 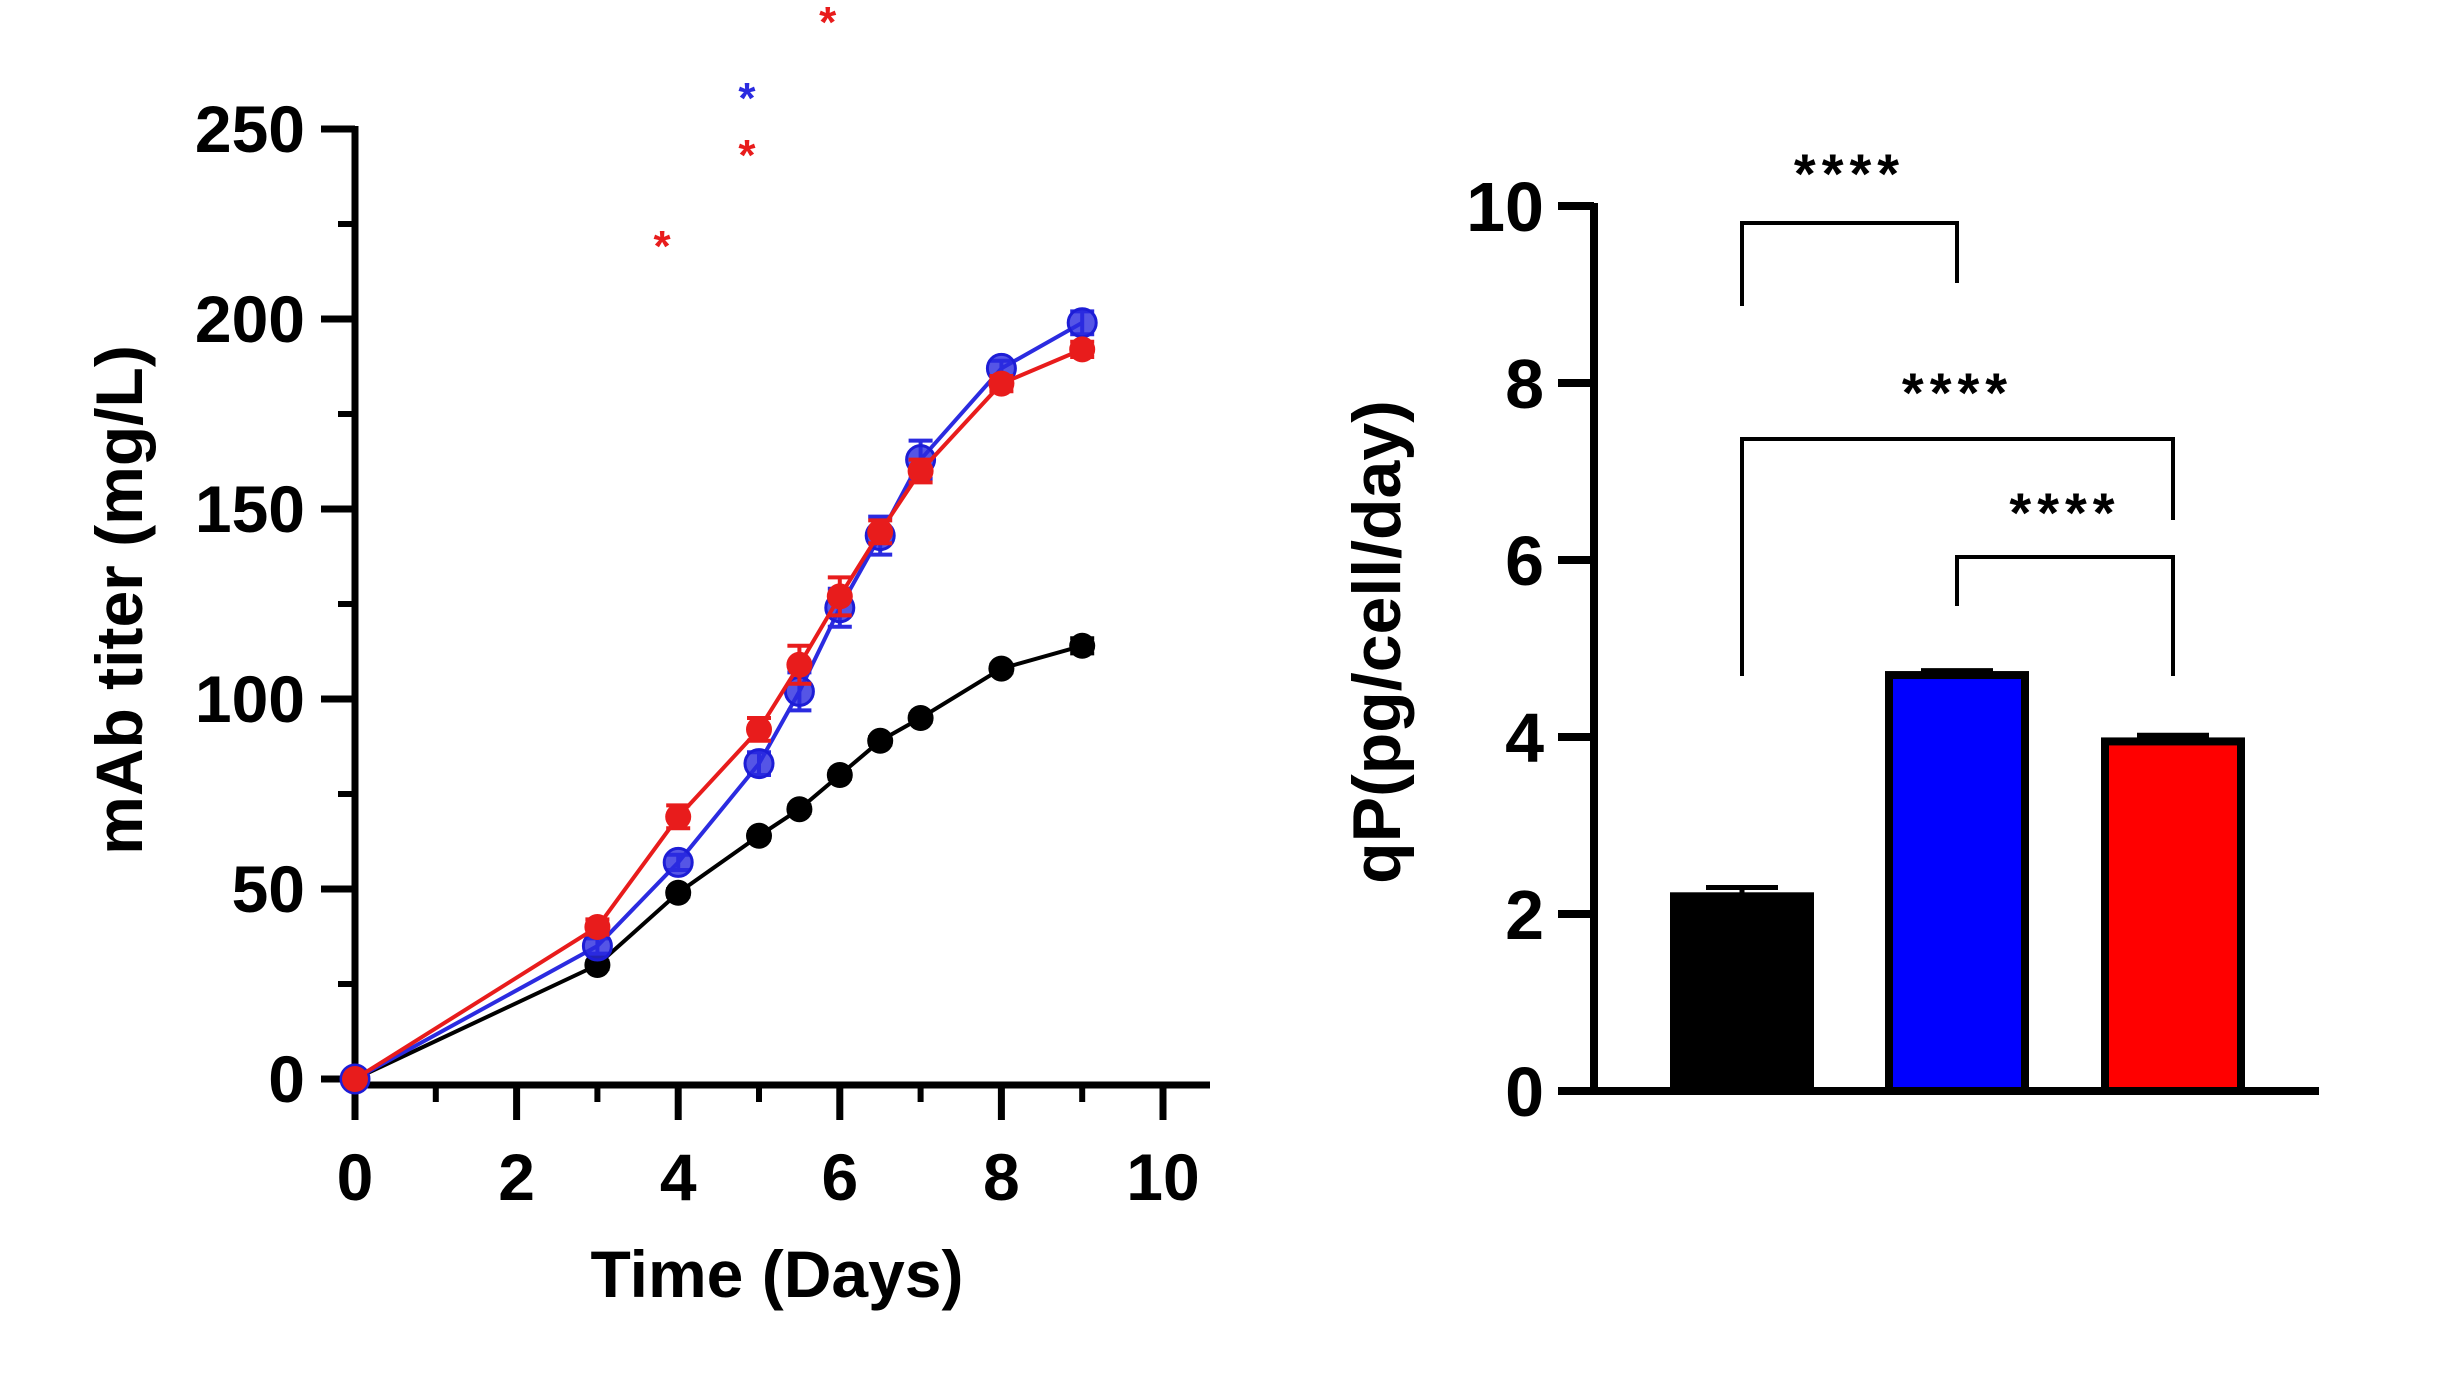 What do you see at coordinates (250, 509) in the screenshot?
I see `line-chart-y-tick-label: 150` at bounding box center [250, 509].